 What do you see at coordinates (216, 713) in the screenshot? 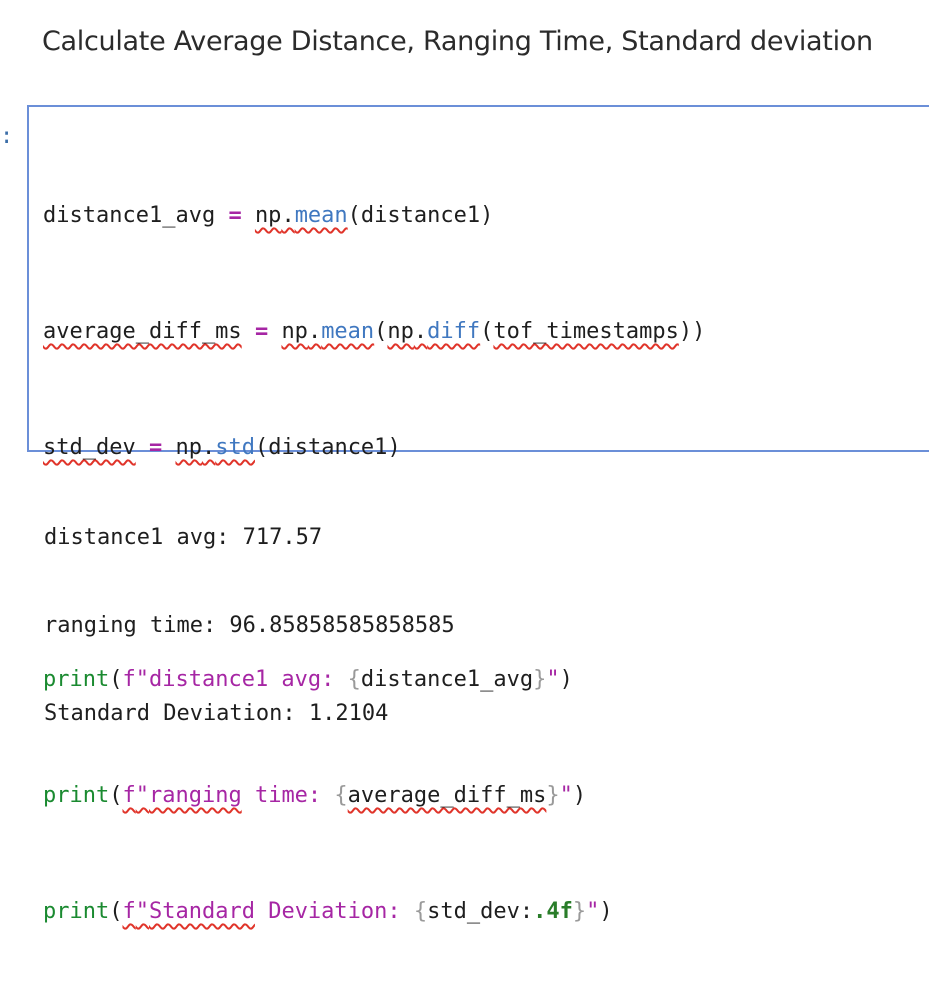
I see `output-line: Standard Deviation: 1.2104` at bounding box center [216, 713].